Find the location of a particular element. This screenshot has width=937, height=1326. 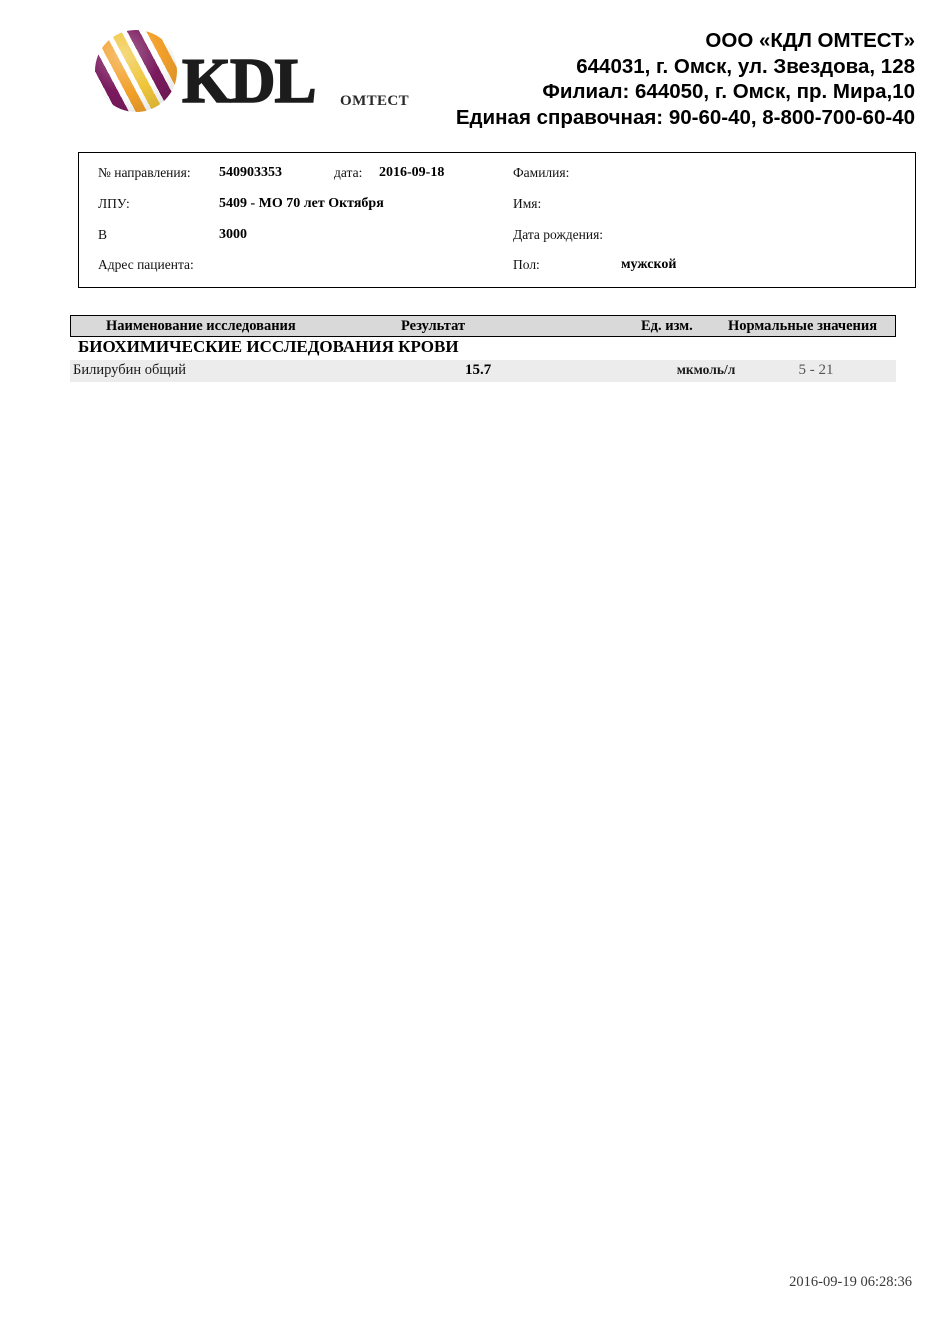

birthdate-label: Дата рождения: is located at coordinates (558, 234).